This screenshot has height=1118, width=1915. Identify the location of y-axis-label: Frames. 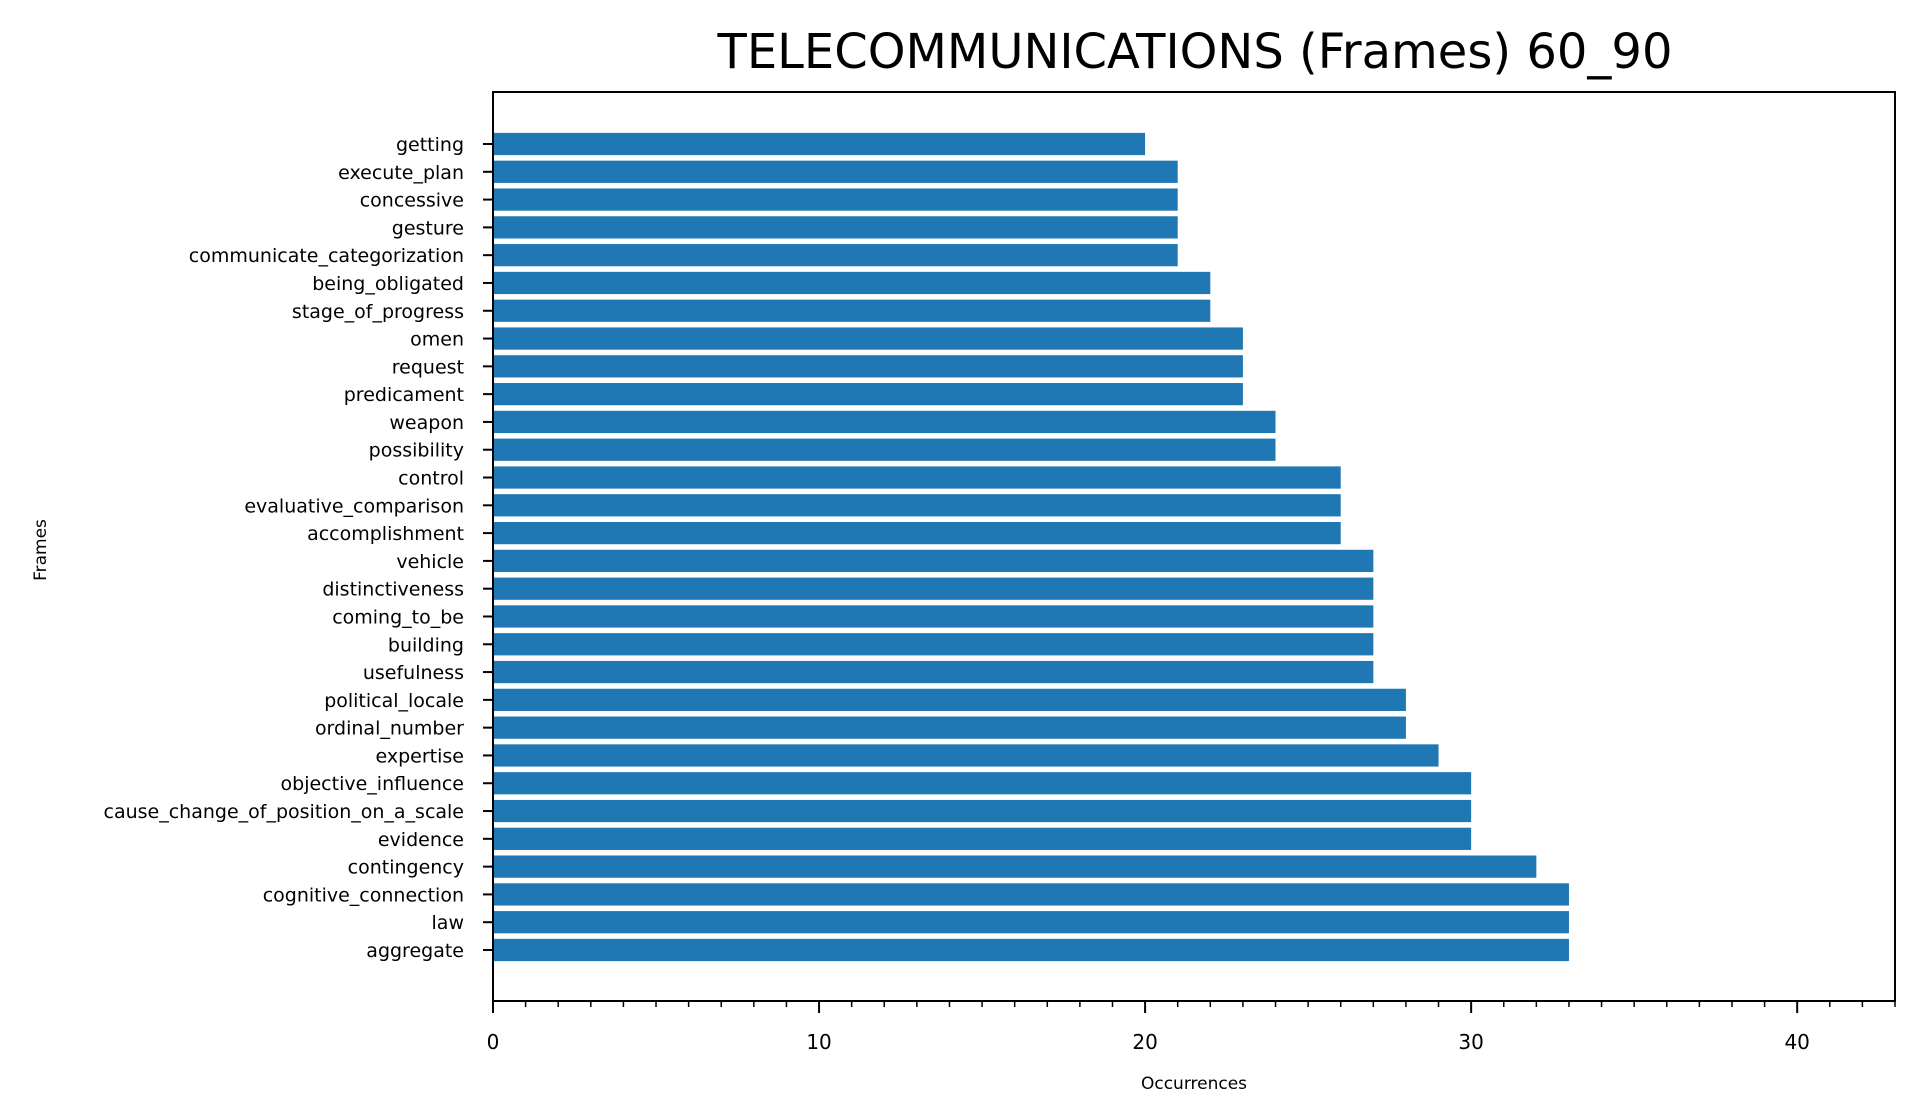
(41, 550).